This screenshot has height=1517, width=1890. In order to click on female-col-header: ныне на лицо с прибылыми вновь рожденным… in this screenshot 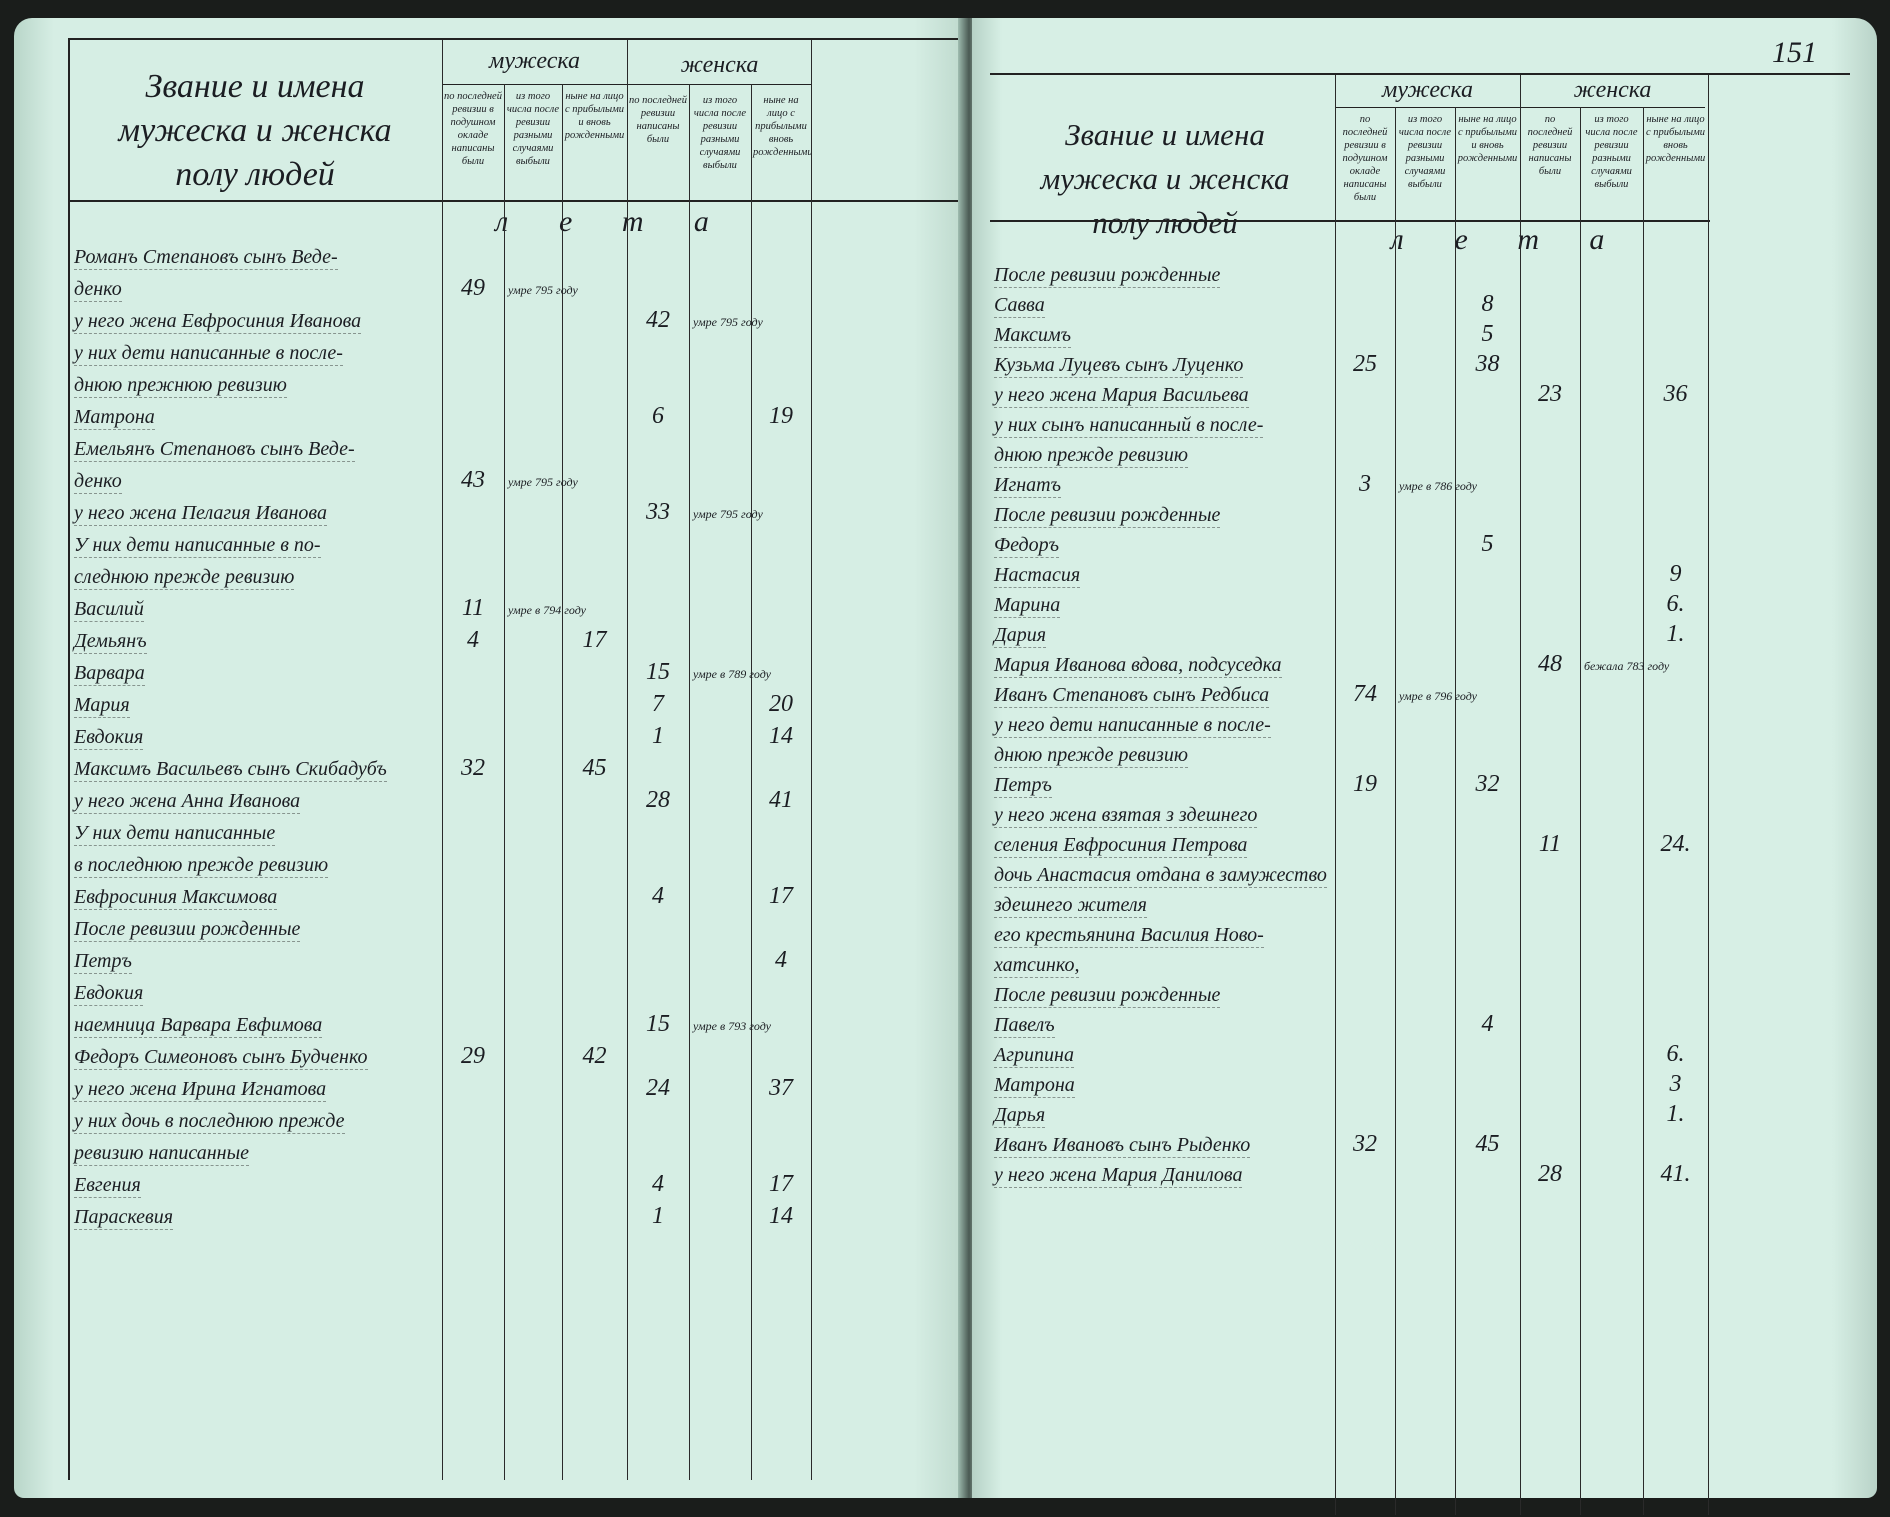, I will do `click(782, 126)`.